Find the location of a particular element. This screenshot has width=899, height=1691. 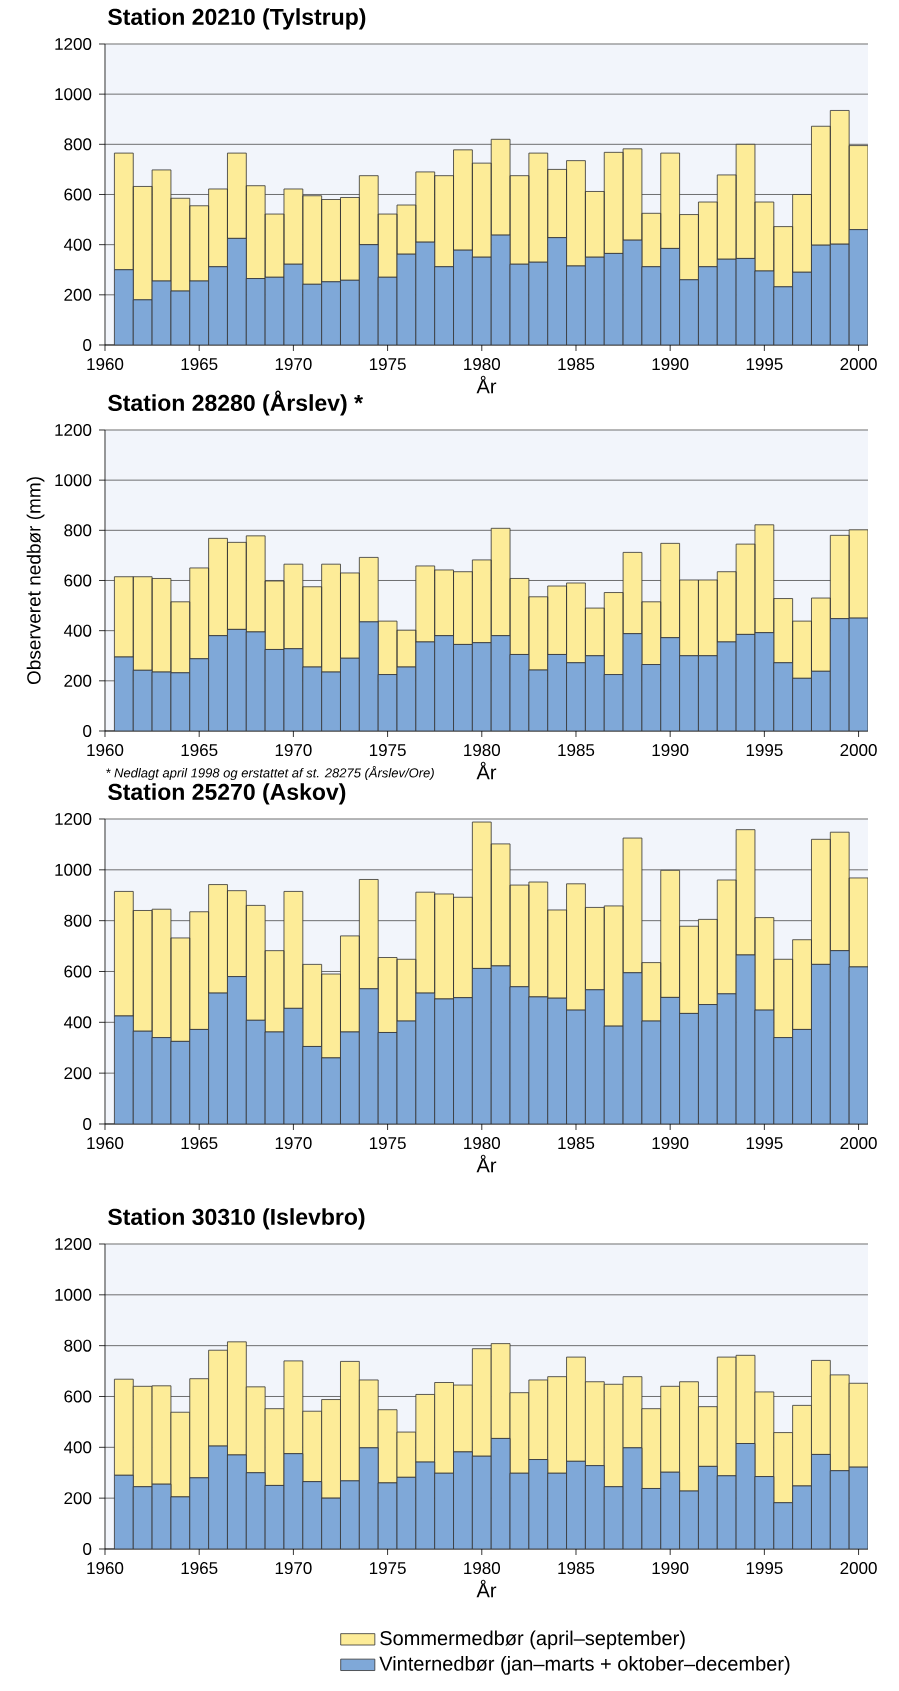

chart-title: Station 28280 (Årslev) * is located at coordinates (236, 403).